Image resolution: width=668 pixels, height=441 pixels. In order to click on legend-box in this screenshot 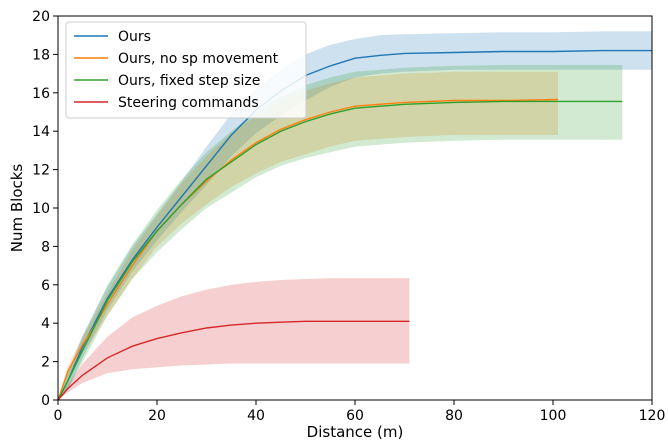, I will do `click(186, 70)`.